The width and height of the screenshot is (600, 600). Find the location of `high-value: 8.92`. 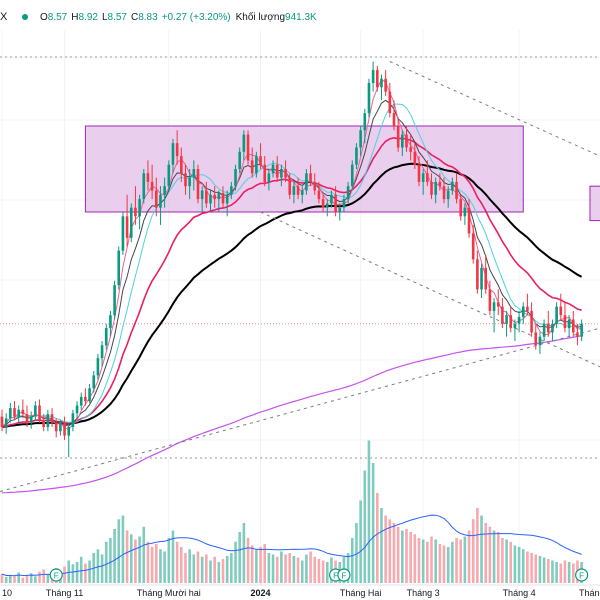

high-value: 8.92 is located at coordinates (88, 17).